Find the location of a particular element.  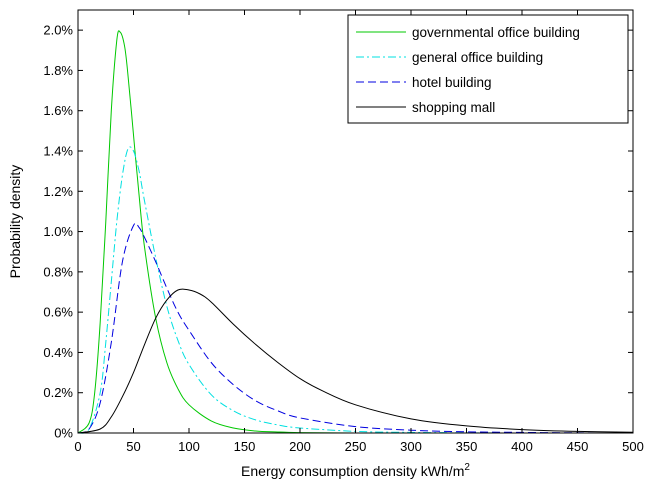

x-tick-label: 350 is located at coordinates (467, 446).